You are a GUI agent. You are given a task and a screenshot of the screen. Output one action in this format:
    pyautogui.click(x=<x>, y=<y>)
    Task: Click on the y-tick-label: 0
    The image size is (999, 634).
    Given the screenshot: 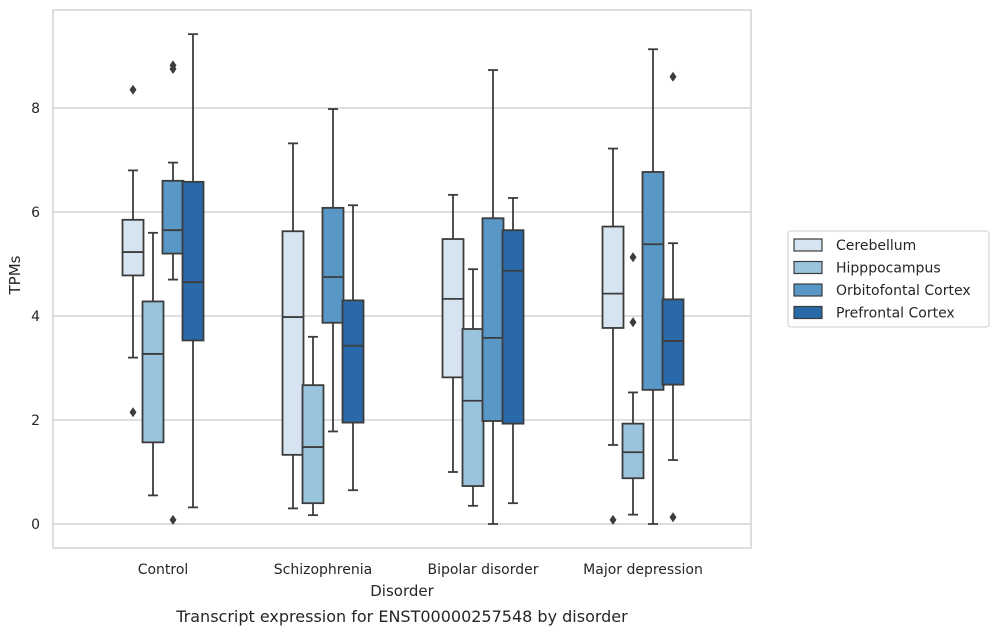 What is the action you would take?
    pyautogui.click(x=35, y=525)
    